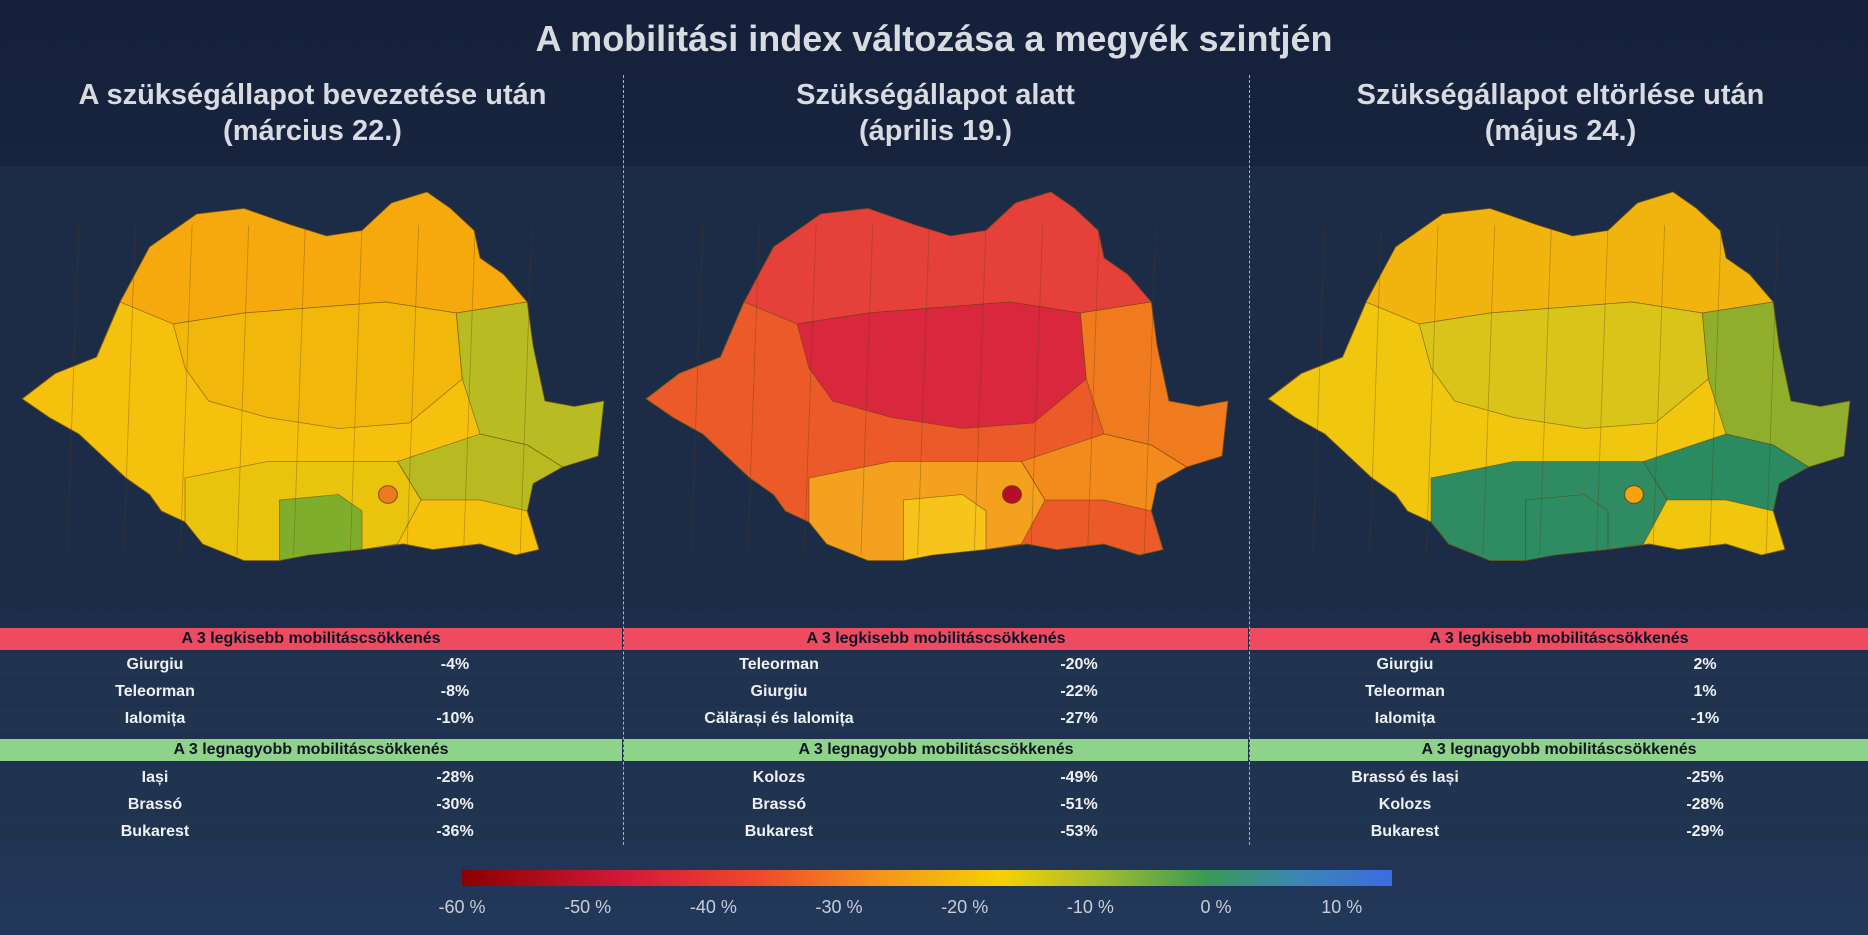 This screenshot has width=1868, height=935. Describe the element at coordinates (1090, 907) in the screenshot. I see `legend-tick: -10 %` at that location.